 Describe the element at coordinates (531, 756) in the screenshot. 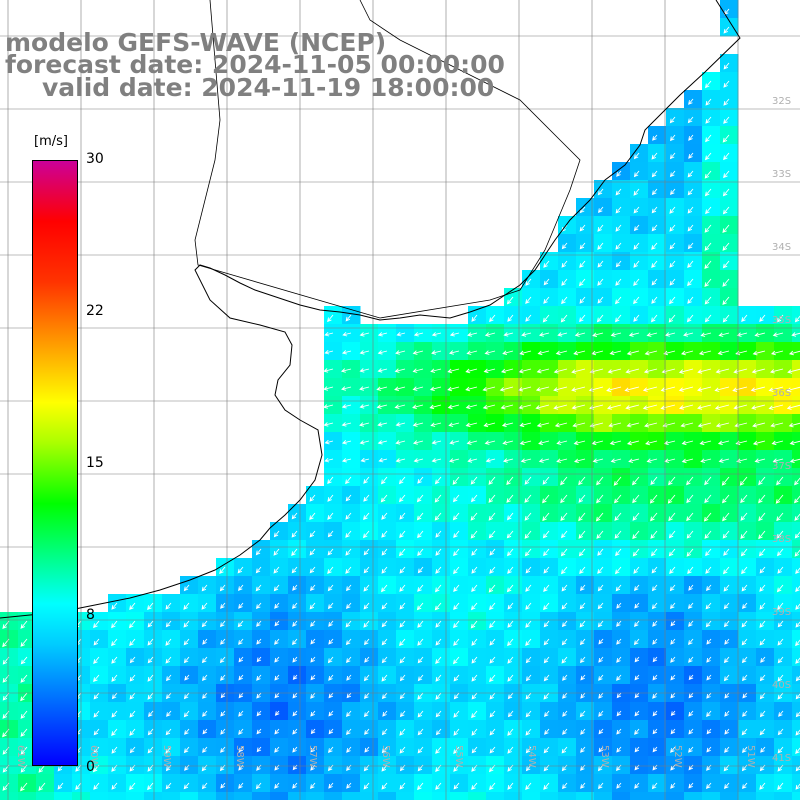

I see `longitude-label: 54W` at that location.